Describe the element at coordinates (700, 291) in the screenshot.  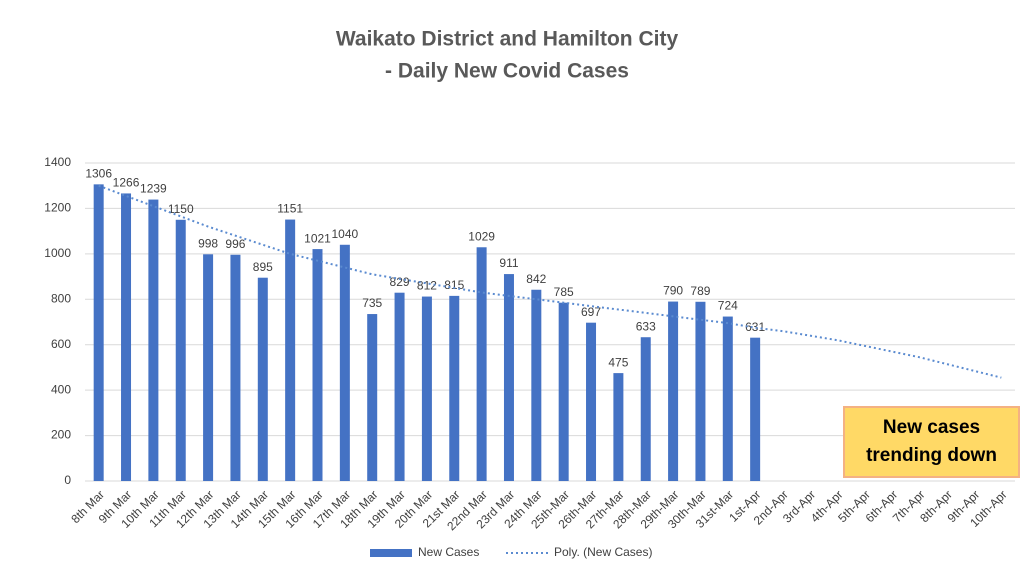
I see `data-label: 789` at that location.